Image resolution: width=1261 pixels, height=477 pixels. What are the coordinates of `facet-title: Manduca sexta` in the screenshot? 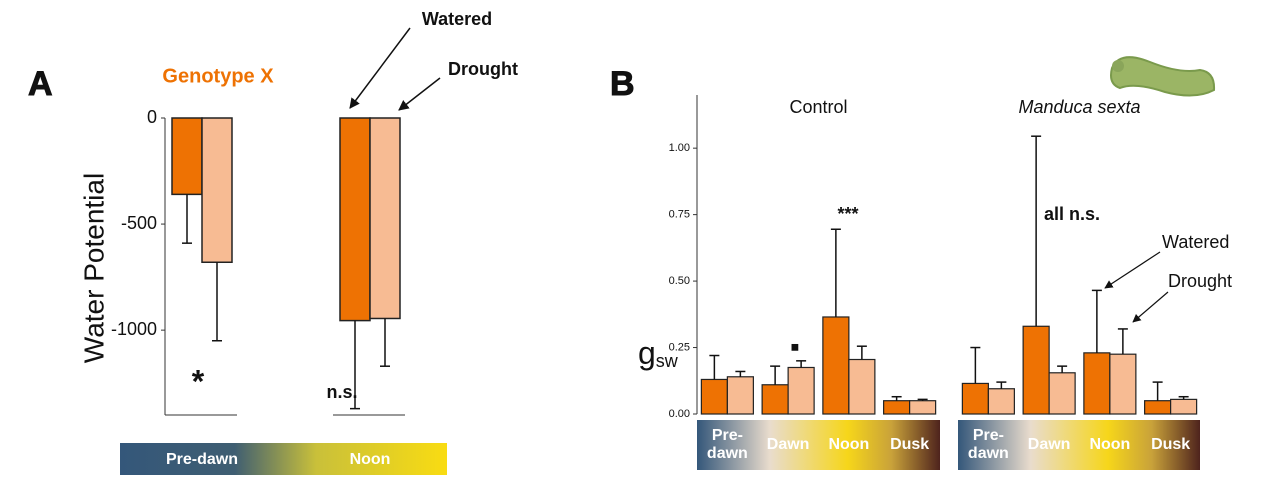 It's located at (1079, 107).